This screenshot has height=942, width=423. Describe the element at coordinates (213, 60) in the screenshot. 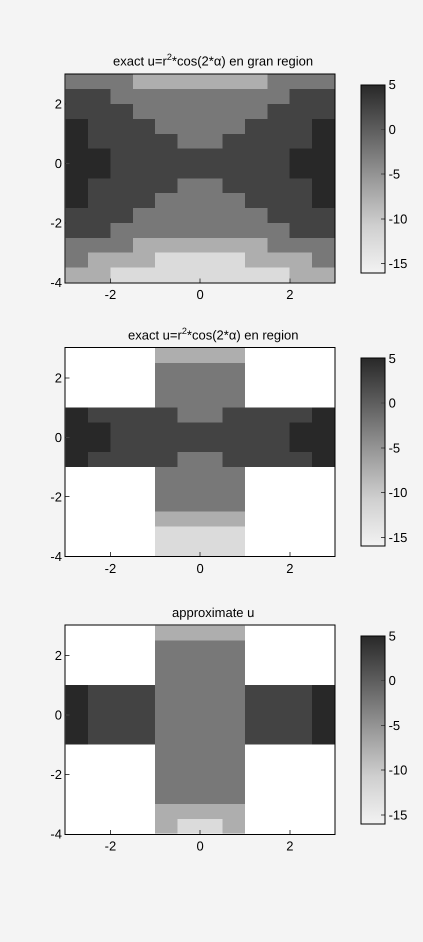

I see `chart-title: exact u=r$^{2}$*cos(2*α) en gran region` at that location.